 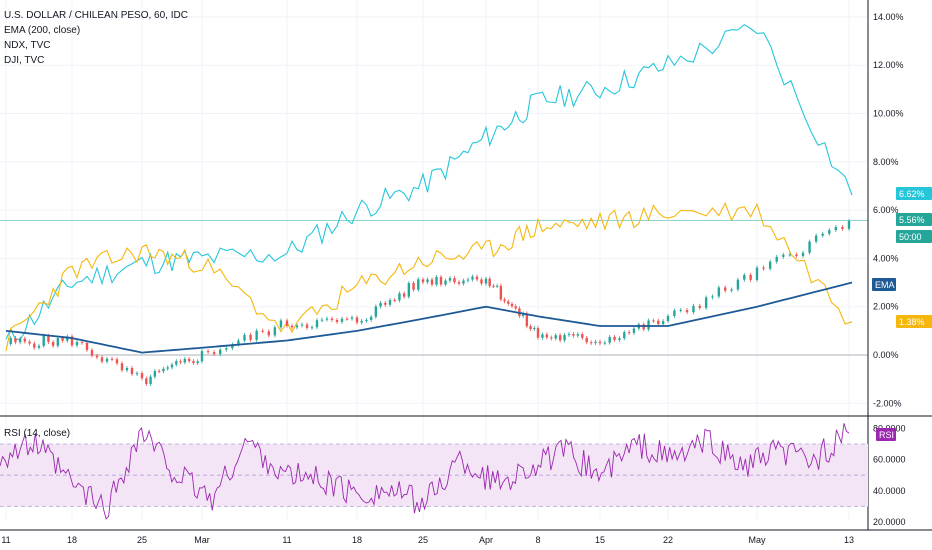 I want to click on price-axis-label: 4.00%, so click(x=886, y=258).